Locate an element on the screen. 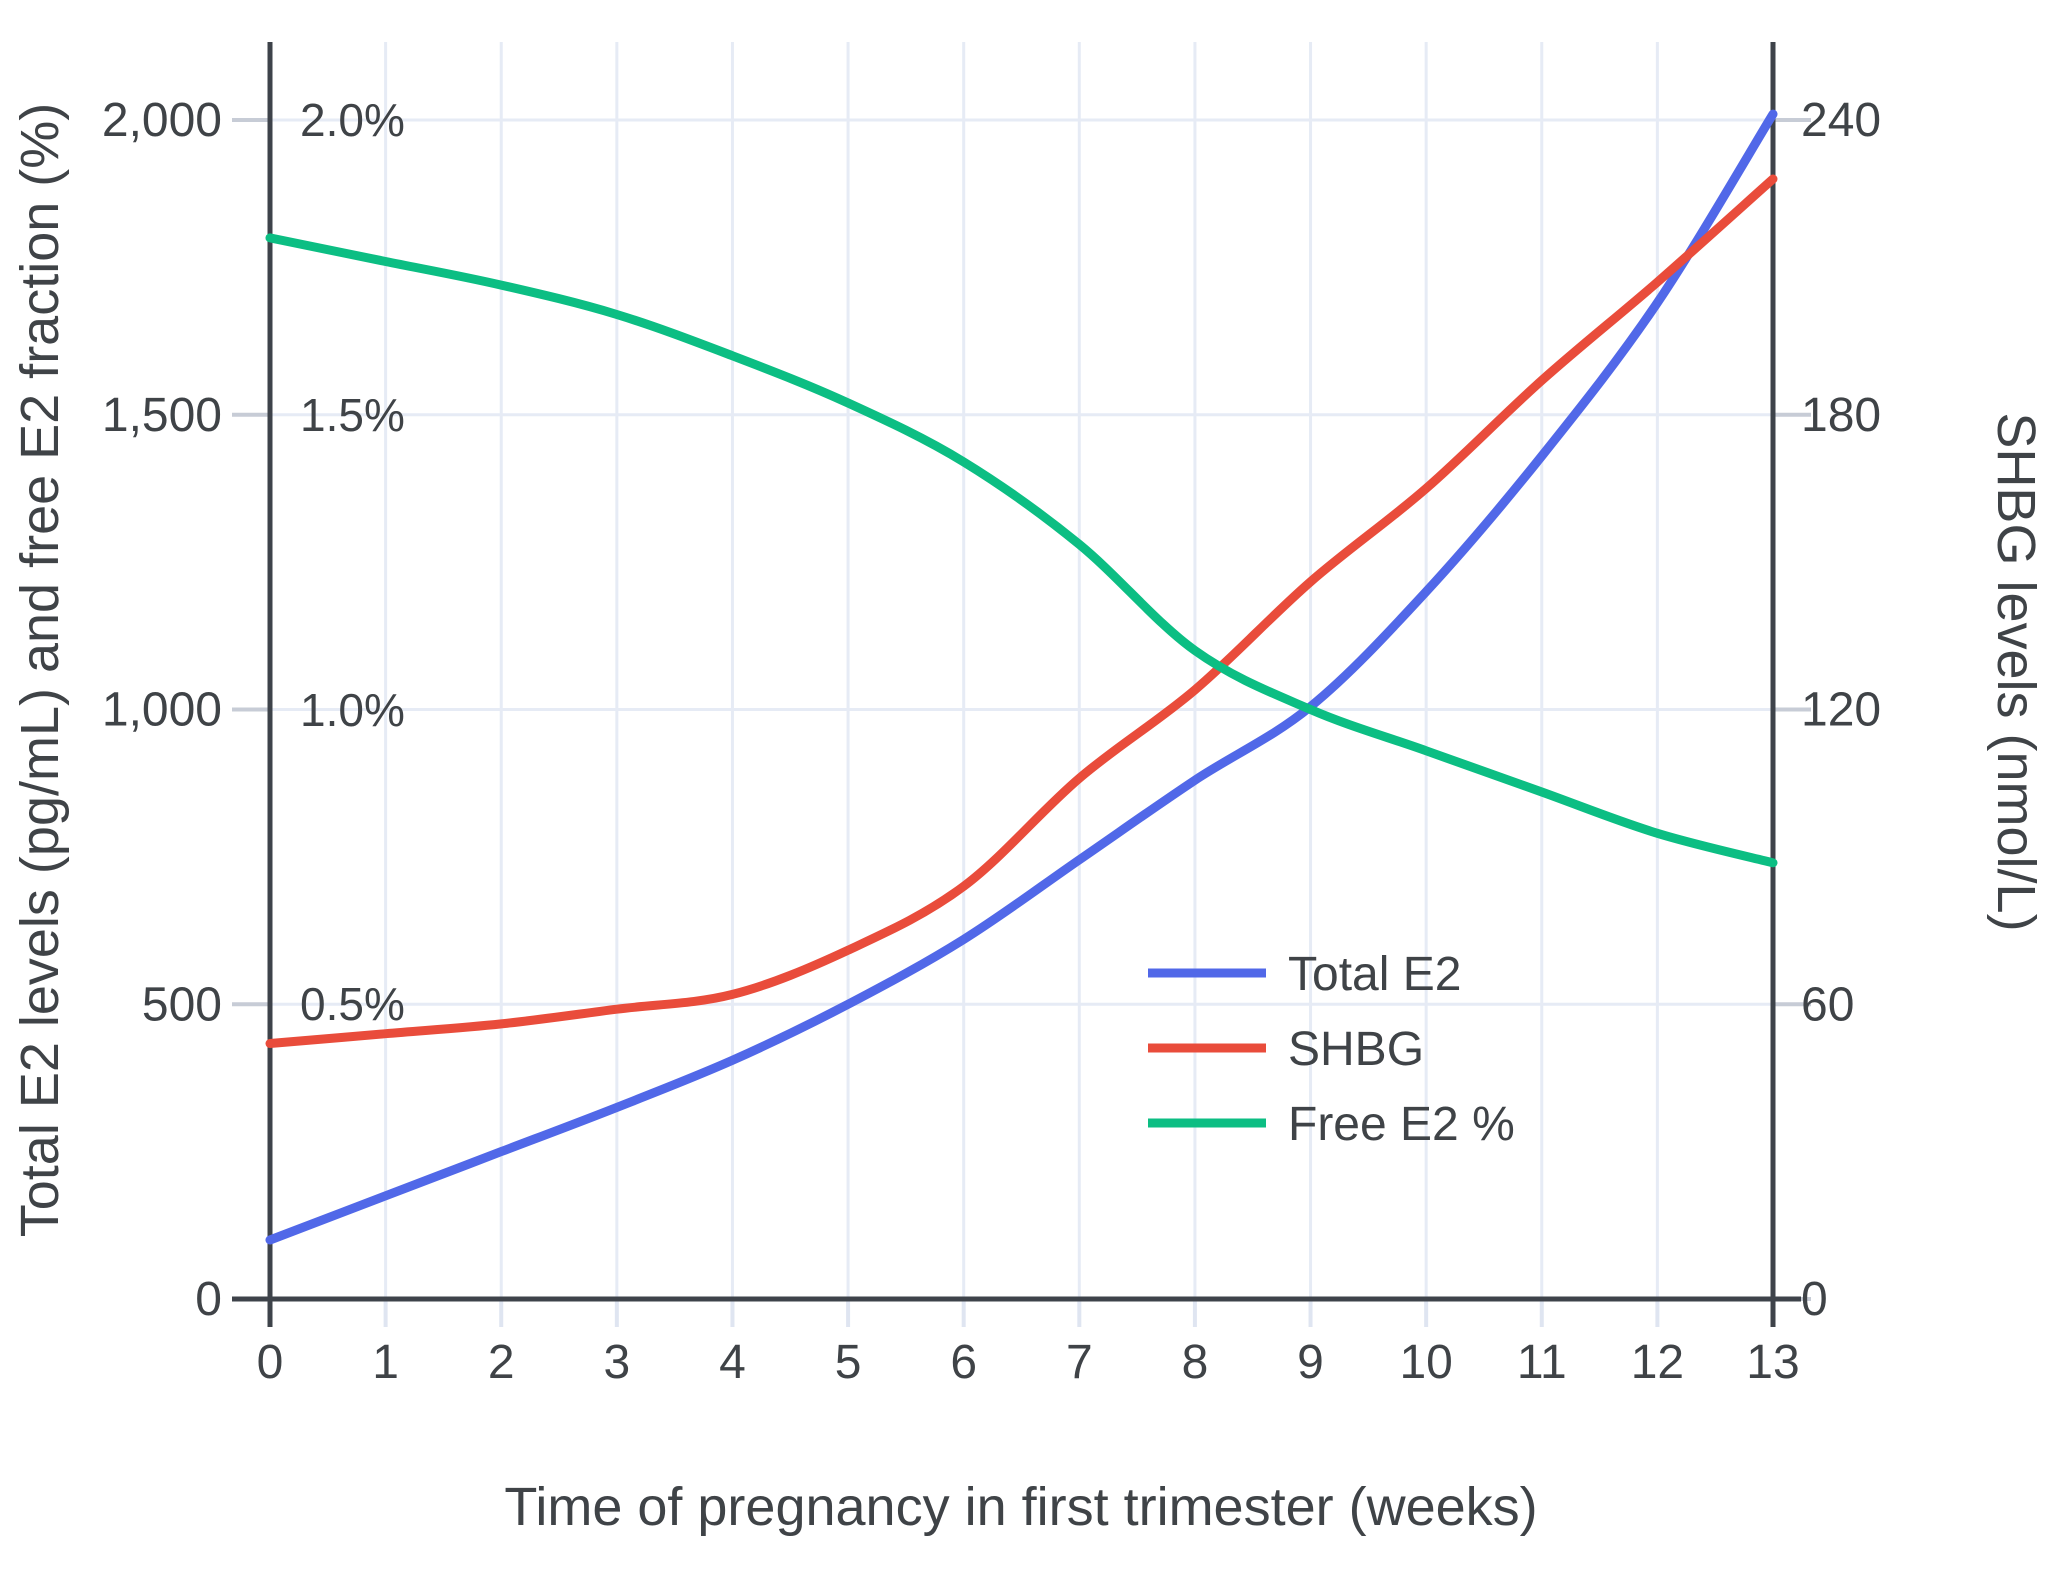  right-tick-label-120: 120 is located at coordinates (1841, 710).